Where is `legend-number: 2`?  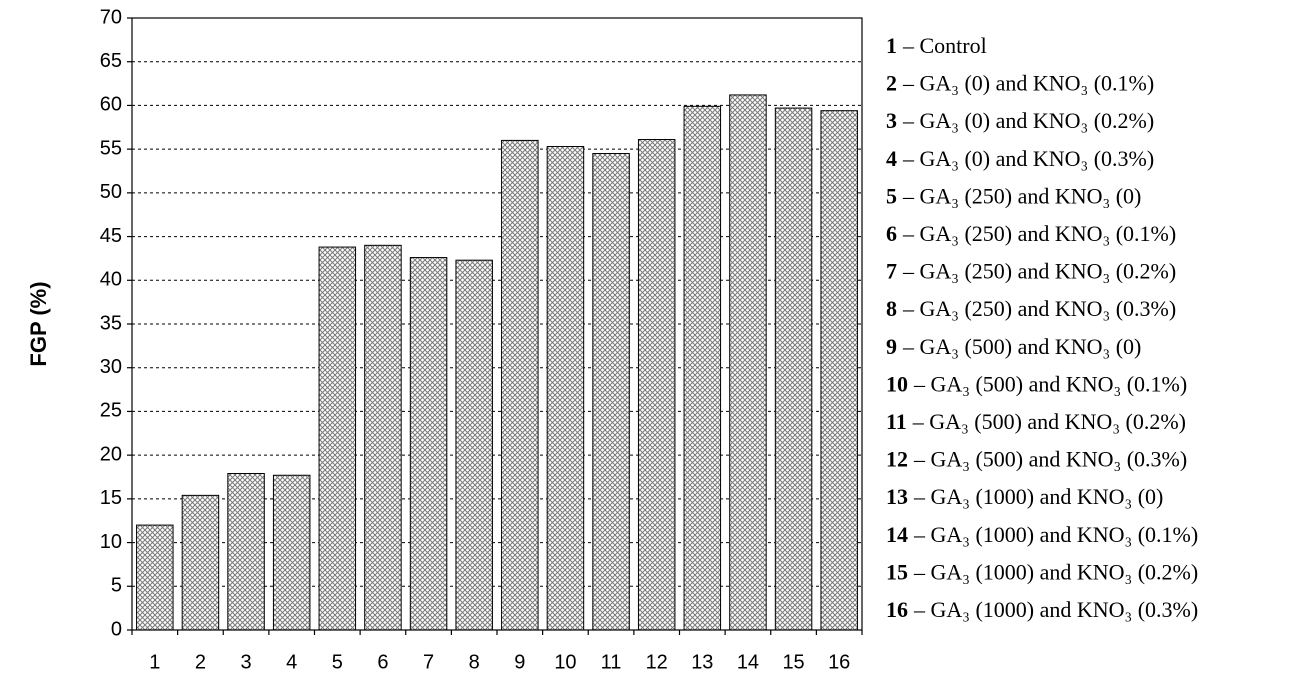 legend-number: 2 is located at coordinates (891, 83).